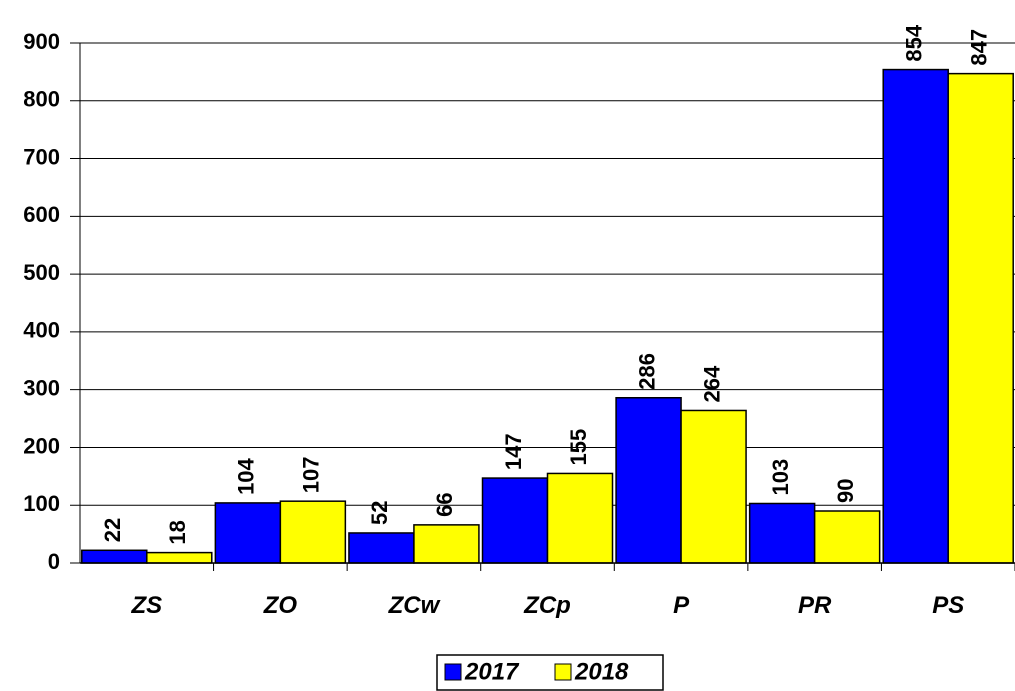 The image size is (1015, 691). Describe the element at coordinates (41, 214) in the screenshot. I see `y-tick-label: 600` at that location.